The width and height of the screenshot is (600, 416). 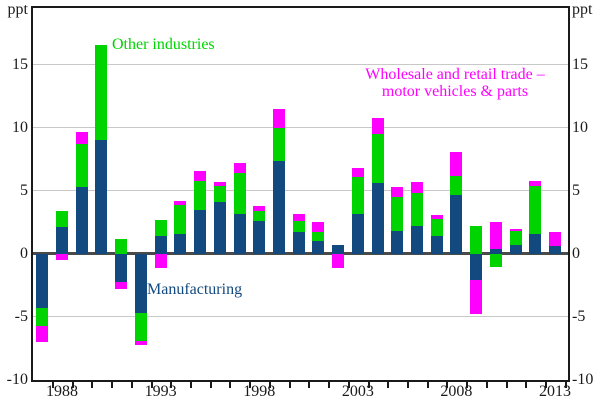 What do you see at coordinates (278, 118) in the screenshot?
I see `bar-segment-1999-wholesale` at bounding box center [278, 118].